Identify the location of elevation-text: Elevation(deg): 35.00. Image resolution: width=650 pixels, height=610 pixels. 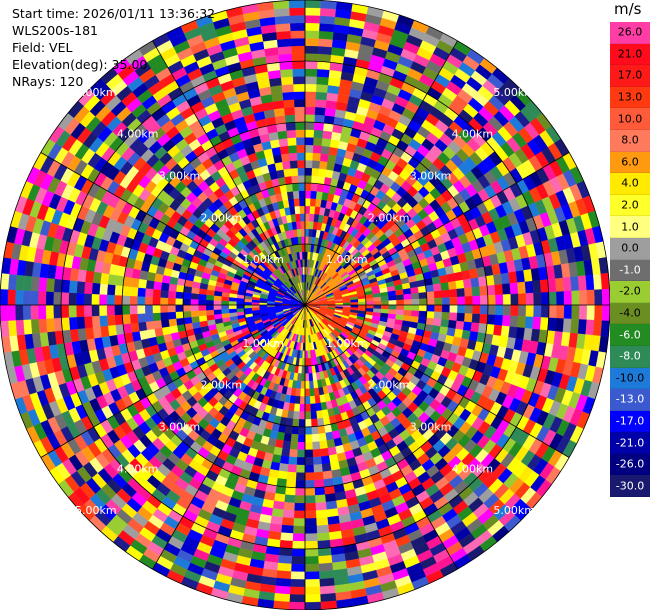
(80, 64).